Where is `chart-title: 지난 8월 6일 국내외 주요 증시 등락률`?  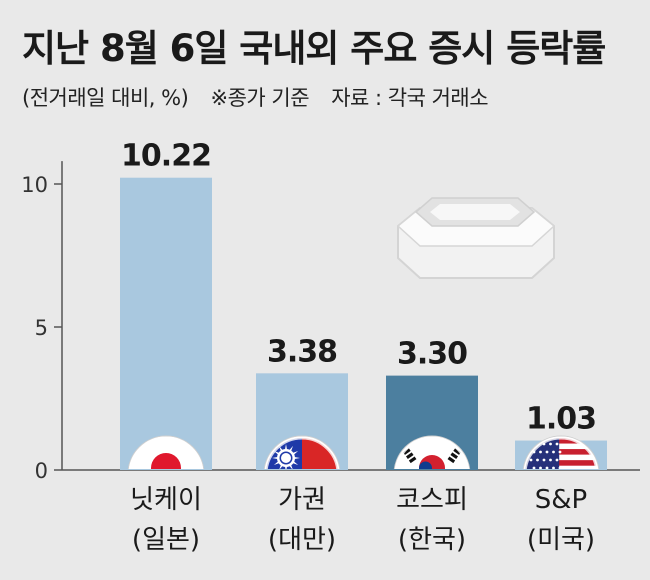
chart-title: 지난 8월 6일 국내외 주요 증시 등락률 is located at coordinates (314, 48).